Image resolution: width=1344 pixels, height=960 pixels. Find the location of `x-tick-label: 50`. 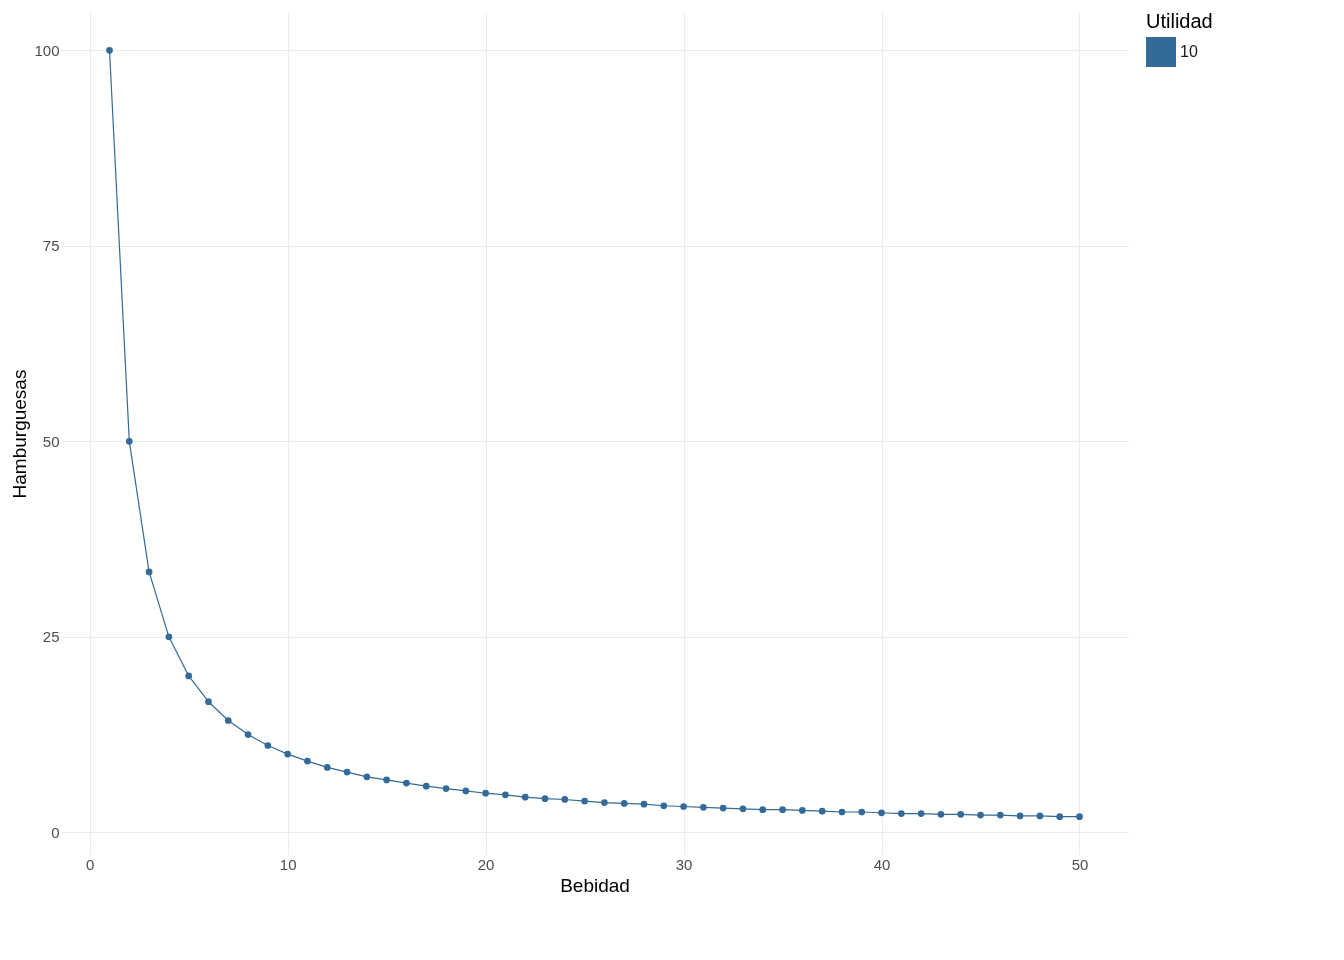

x-tick-label: 50 is located at coordinates (1080, 864).